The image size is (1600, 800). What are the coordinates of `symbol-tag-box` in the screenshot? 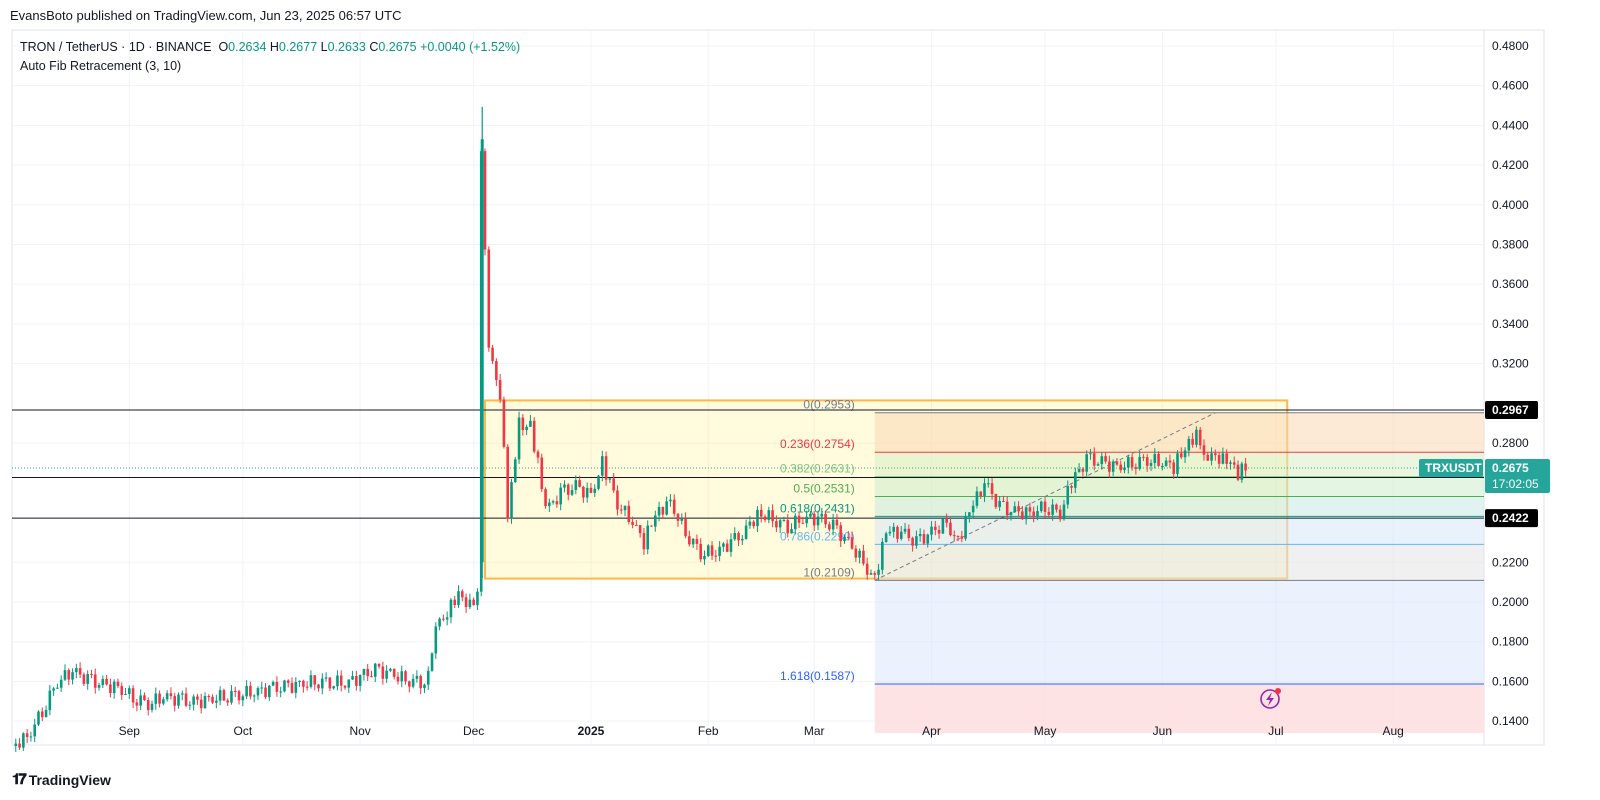 It's located at (1451, 467).